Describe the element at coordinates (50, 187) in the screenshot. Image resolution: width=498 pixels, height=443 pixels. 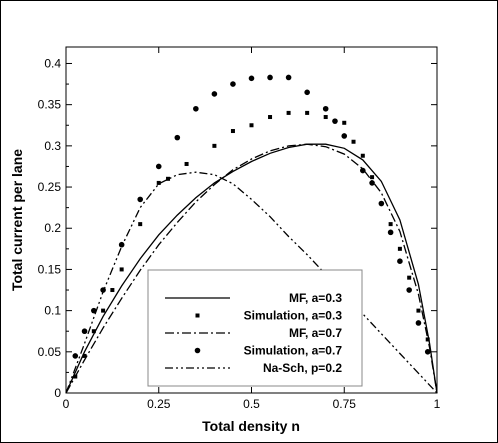
I see `y-tick-label: 0.25` at that location.